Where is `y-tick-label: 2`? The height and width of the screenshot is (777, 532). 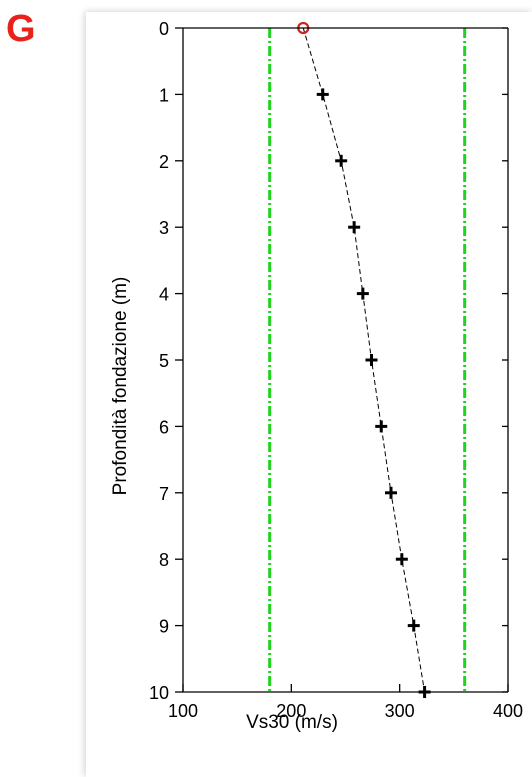
y-tick-label: 2 is located at coordinates (164, 162).